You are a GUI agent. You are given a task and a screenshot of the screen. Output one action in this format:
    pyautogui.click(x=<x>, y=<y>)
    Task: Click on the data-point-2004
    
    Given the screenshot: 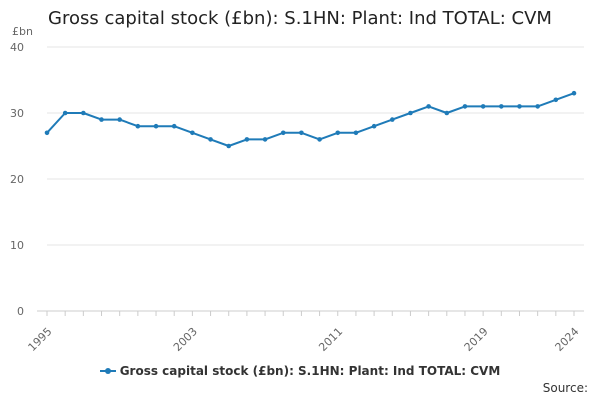 What is the action you would take?
    pyautogui.click(x=210, y=139)
    